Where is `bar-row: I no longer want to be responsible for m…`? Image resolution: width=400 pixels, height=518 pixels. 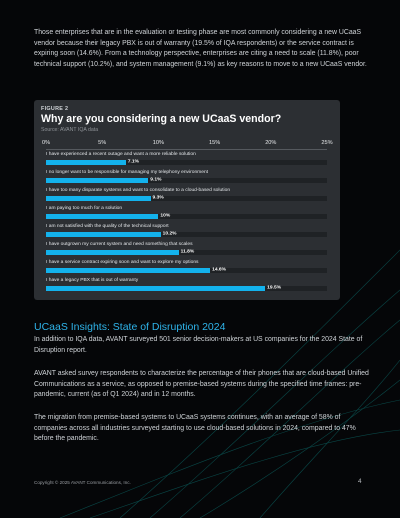
bar-row: I no longer want to be responsible for m… is located at coordinates (186, 182).